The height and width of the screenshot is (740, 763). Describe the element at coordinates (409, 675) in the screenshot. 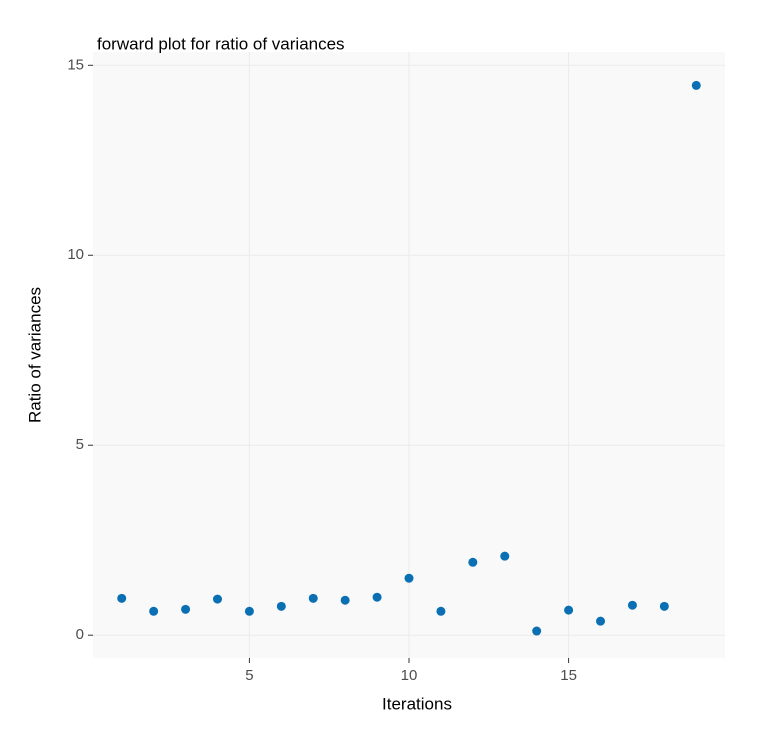

I see `x-tick-label: 10` at that location.